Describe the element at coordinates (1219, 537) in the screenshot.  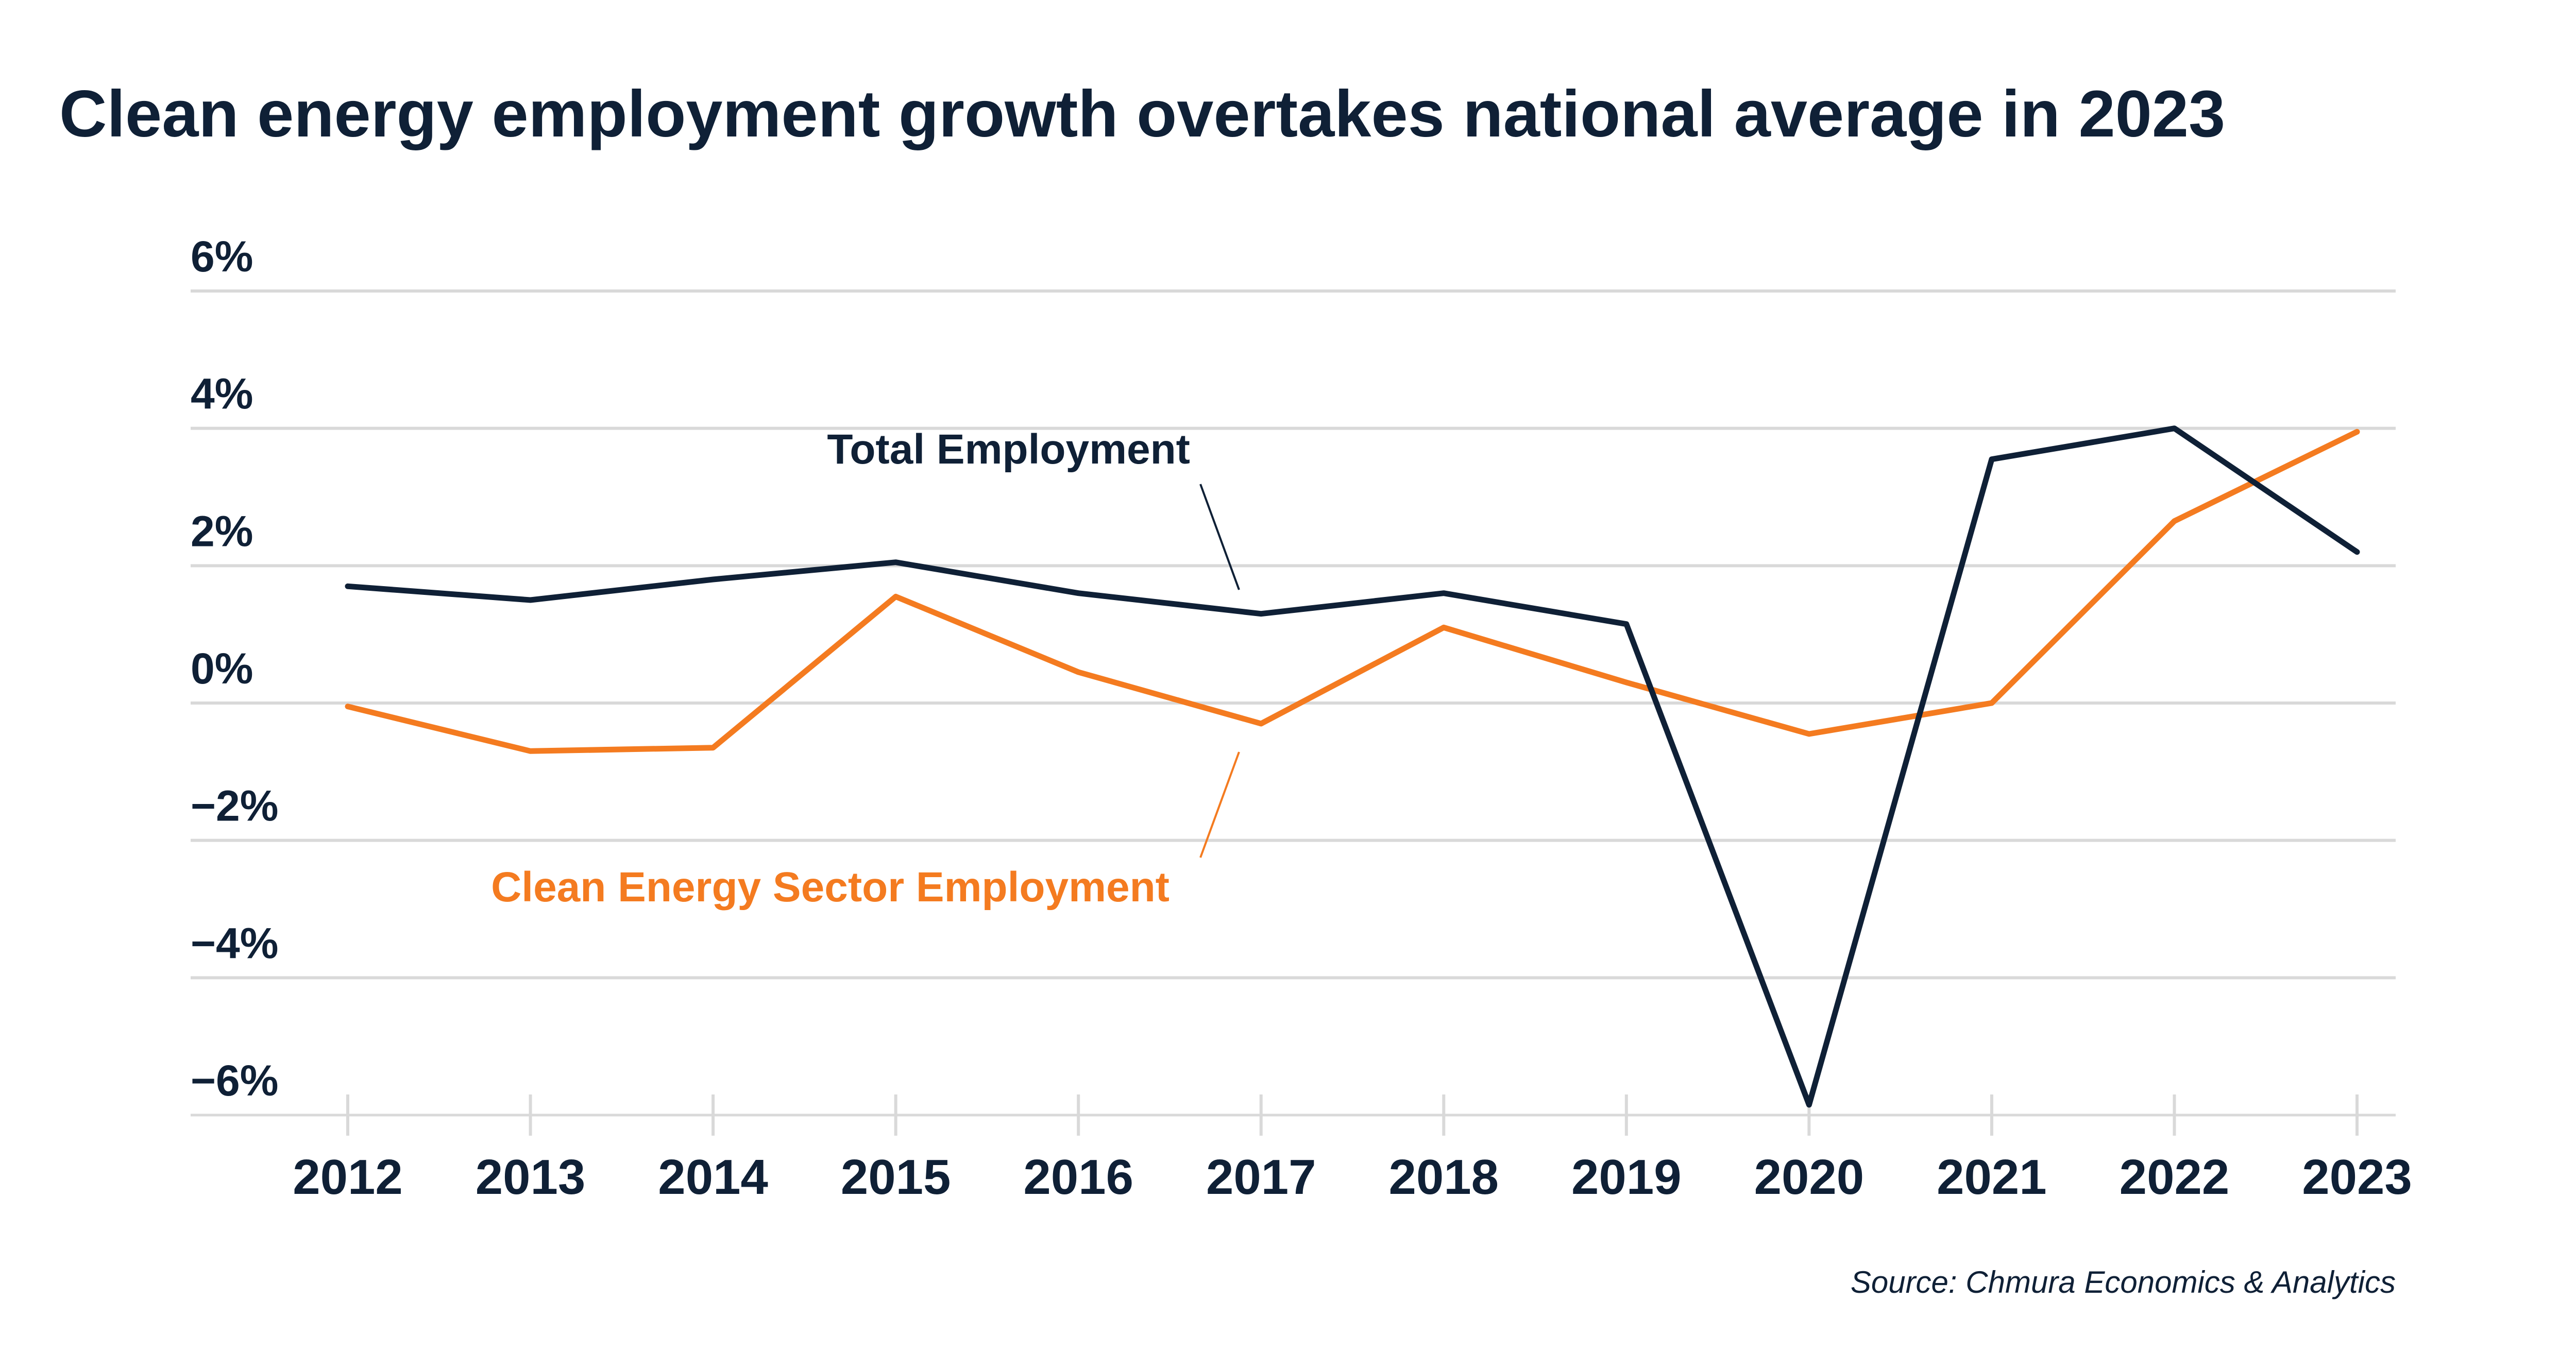
I see `series-label-leader-total-employment` at that location.